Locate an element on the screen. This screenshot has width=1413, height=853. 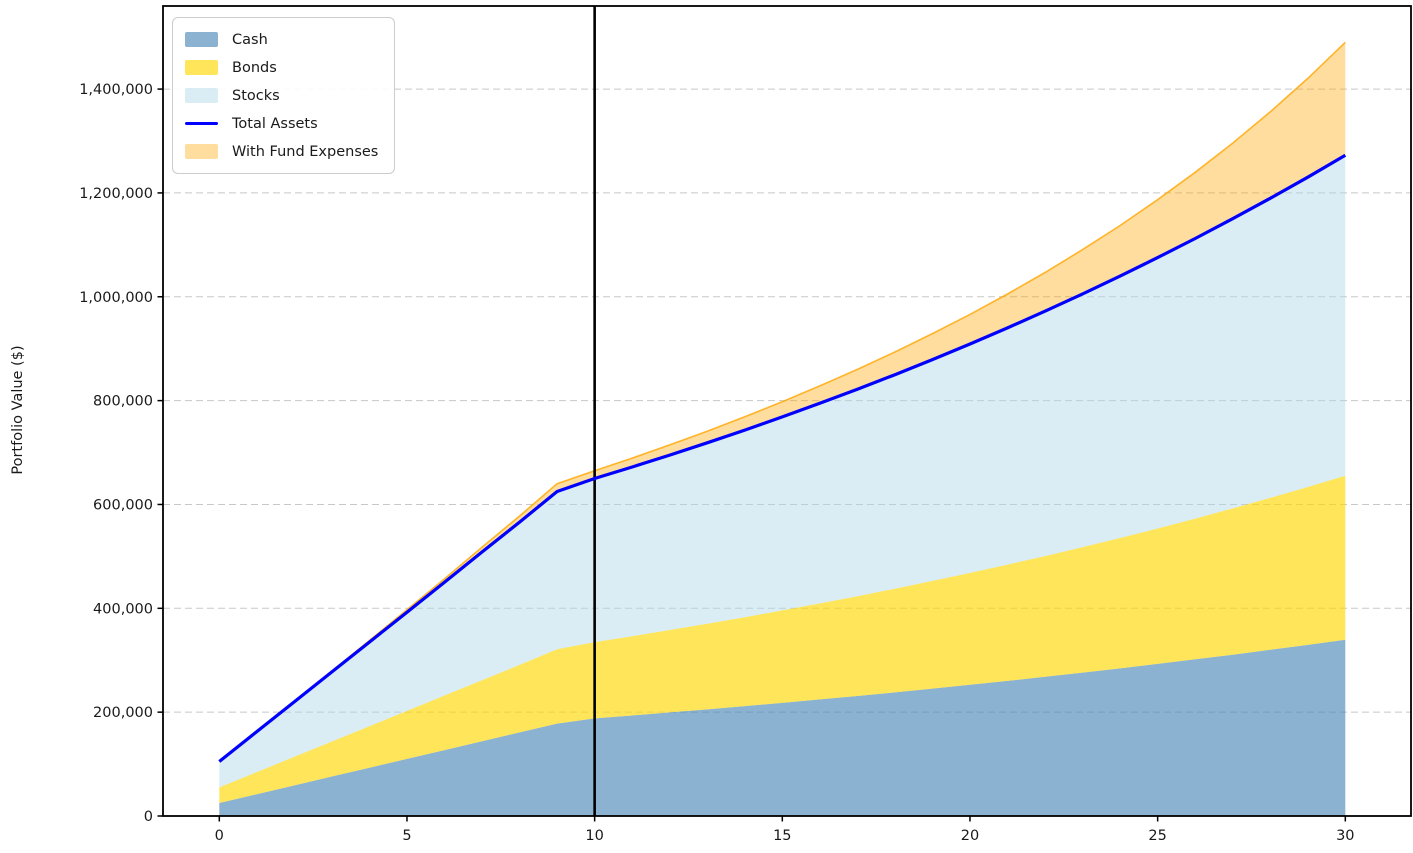
total-assets-line-swatch is located at coordinates (201, 123).